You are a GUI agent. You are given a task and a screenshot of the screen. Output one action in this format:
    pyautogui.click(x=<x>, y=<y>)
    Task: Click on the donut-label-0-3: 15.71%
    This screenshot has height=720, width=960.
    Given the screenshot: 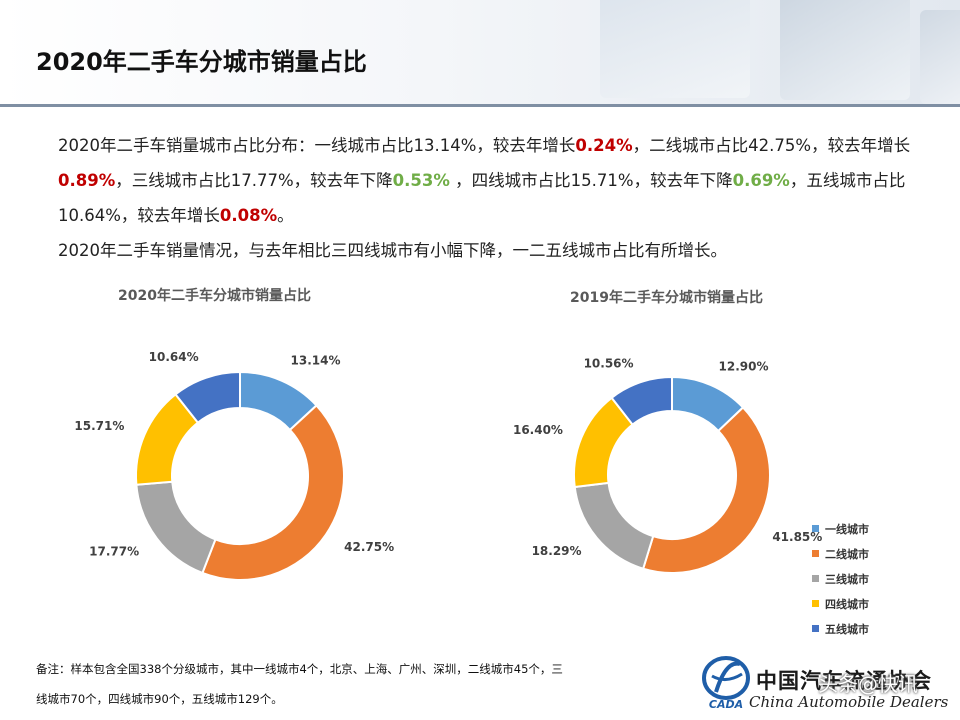 What is the action you would take?
    pyautogui.click(x=99, y=426)
    